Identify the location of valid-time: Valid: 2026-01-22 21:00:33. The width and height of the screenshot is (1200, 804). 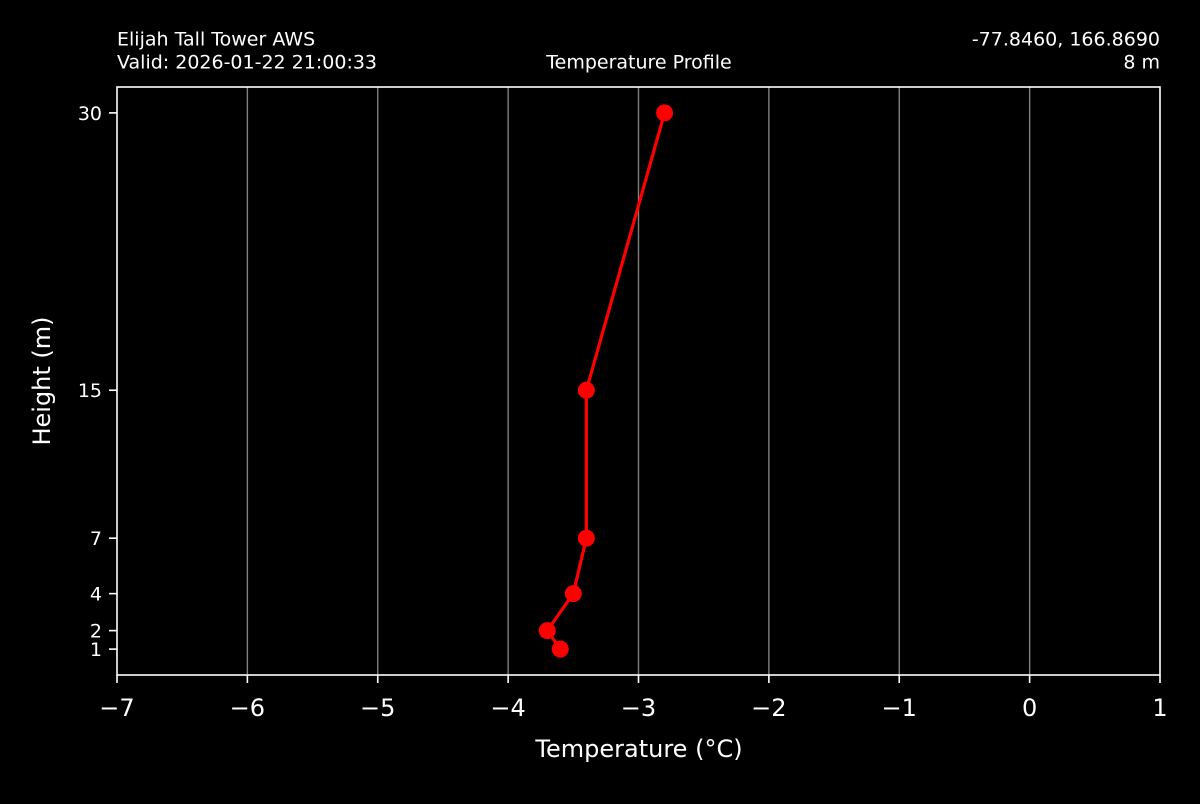
(247, 63).